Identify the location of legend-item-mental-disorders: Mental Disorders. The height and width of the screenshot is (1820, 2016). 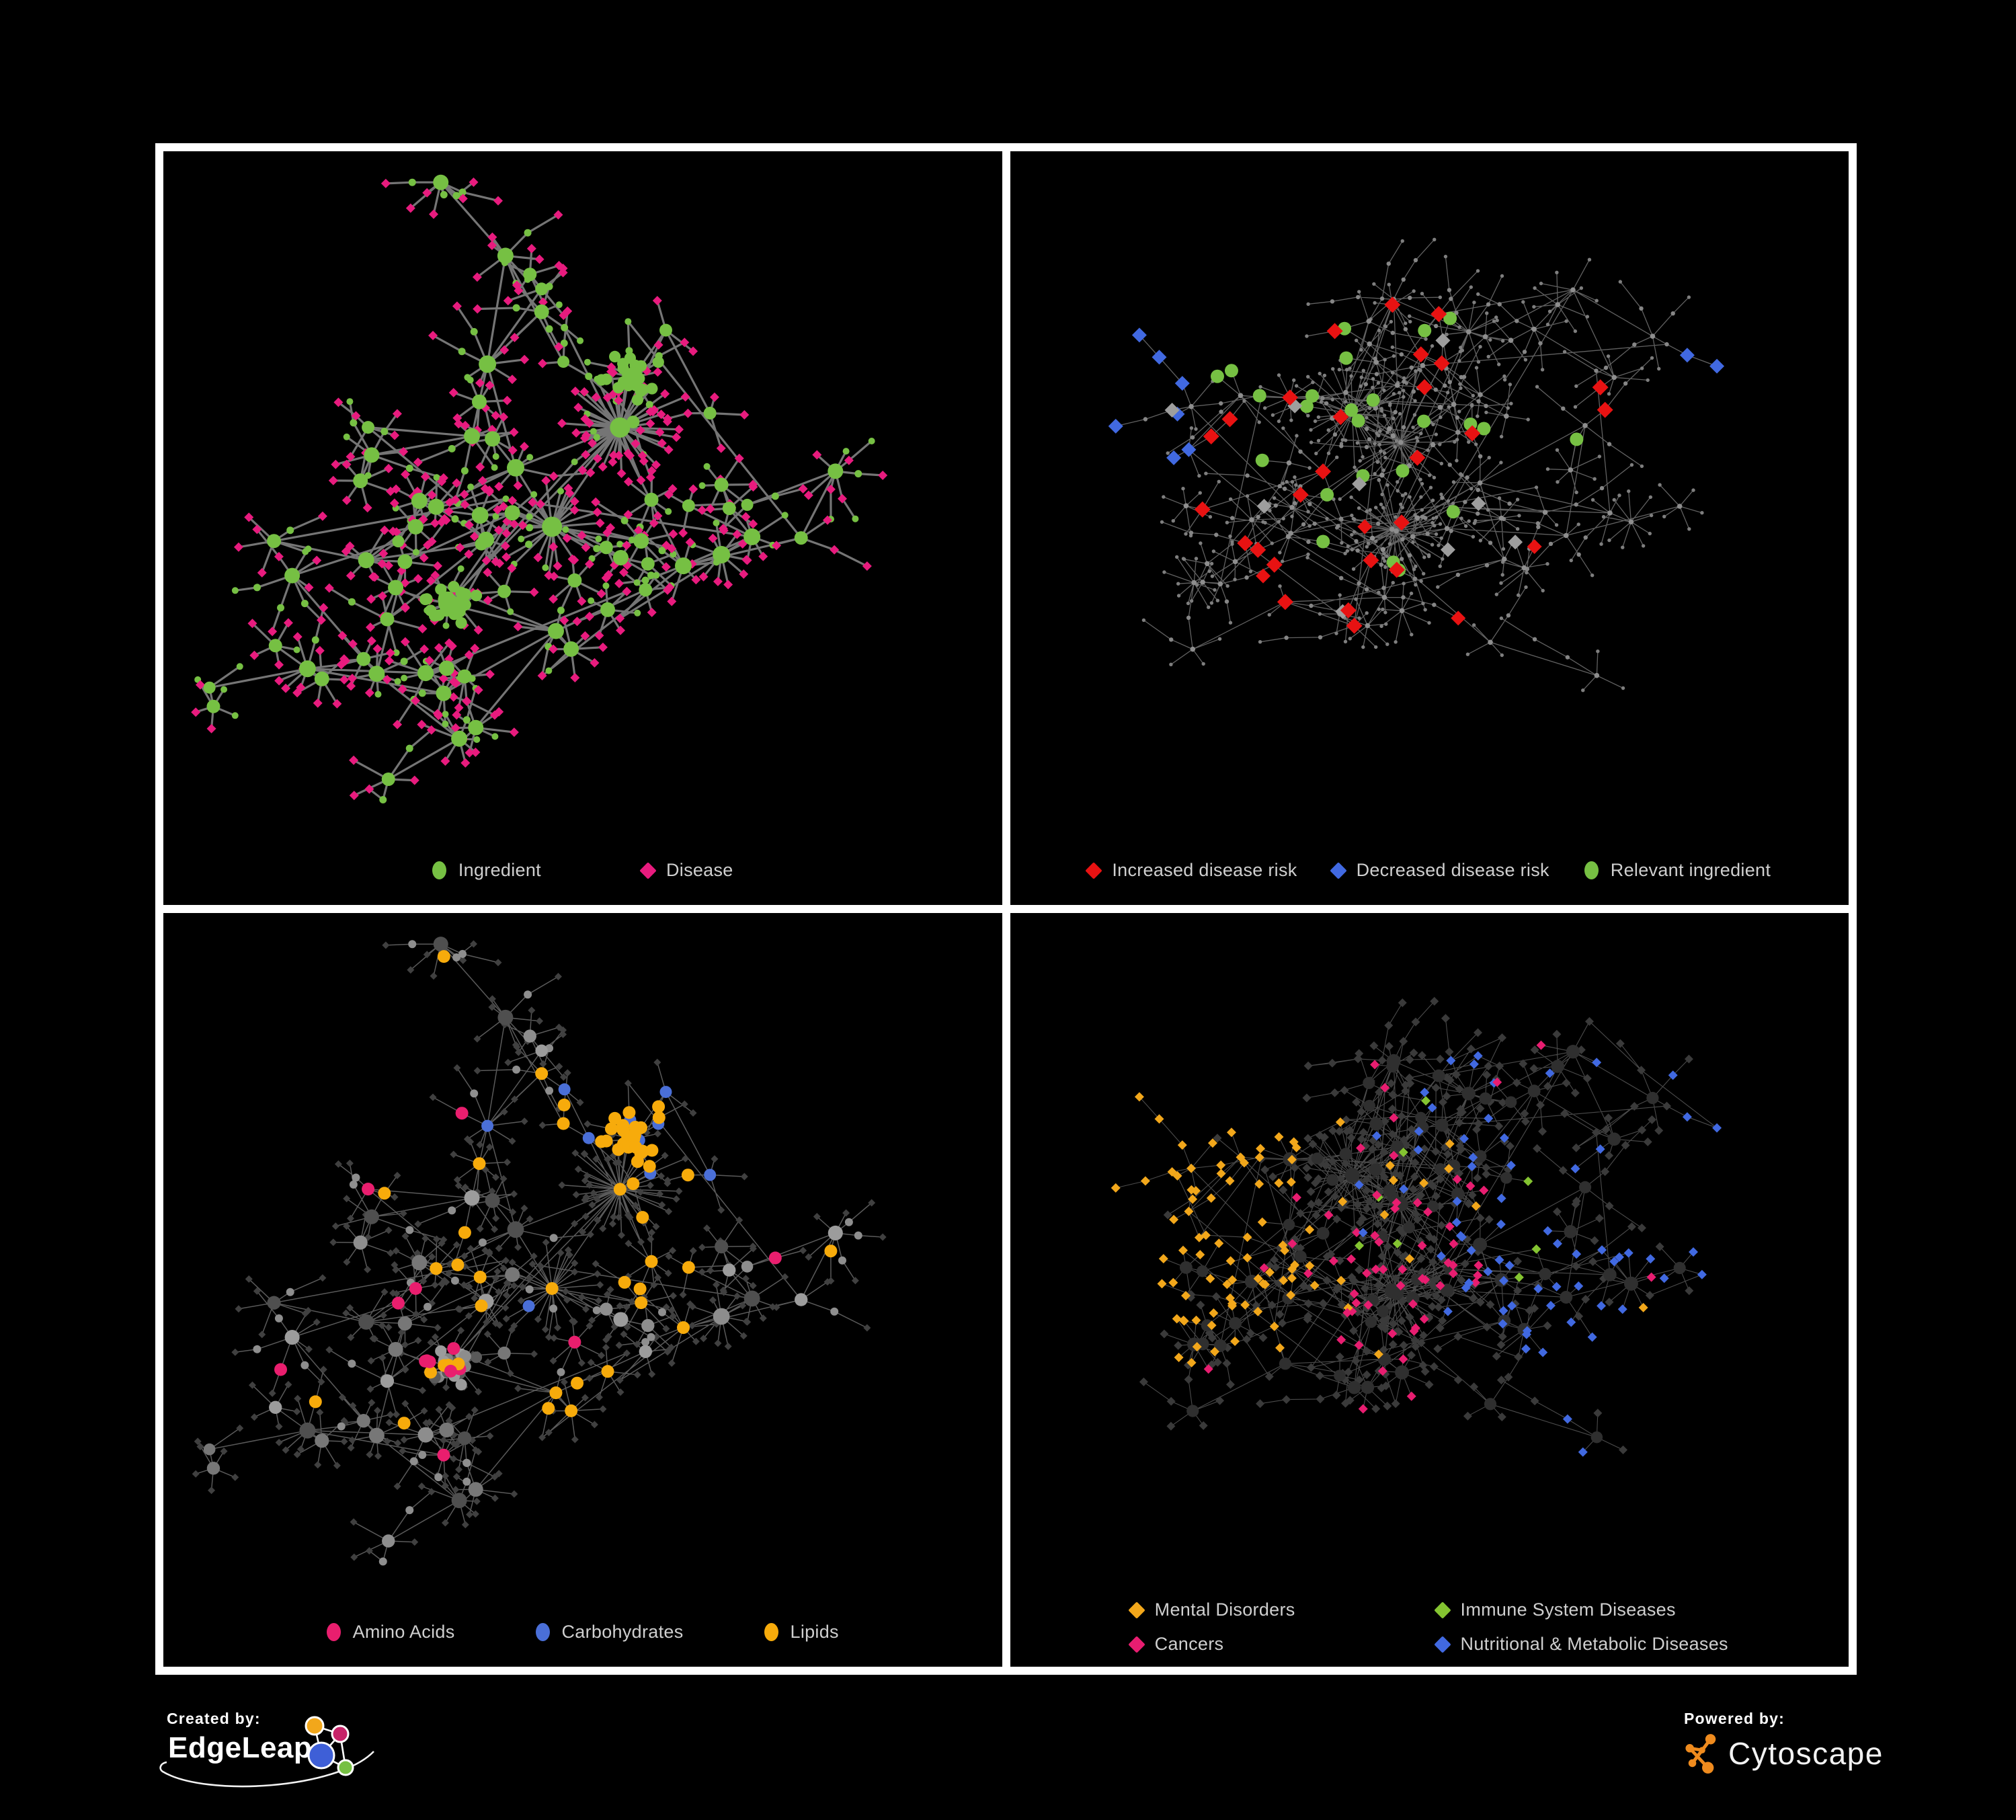
(1211, 1609).